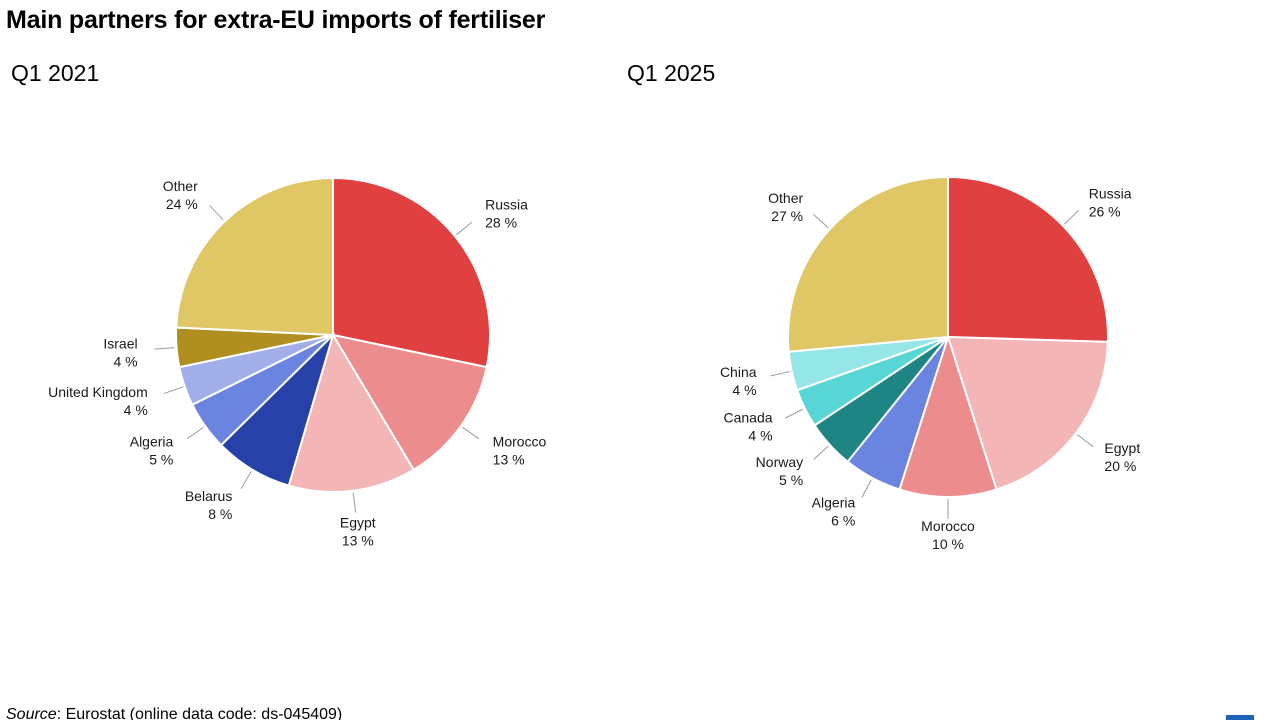 Image resolution: width=1280 pixels, height=720 pixels. What do you see at coordinates (152, 442) in the screenshot?
I see `slice-label-algeria-q1-2021: Algeria` at bounding box center [152, 442].